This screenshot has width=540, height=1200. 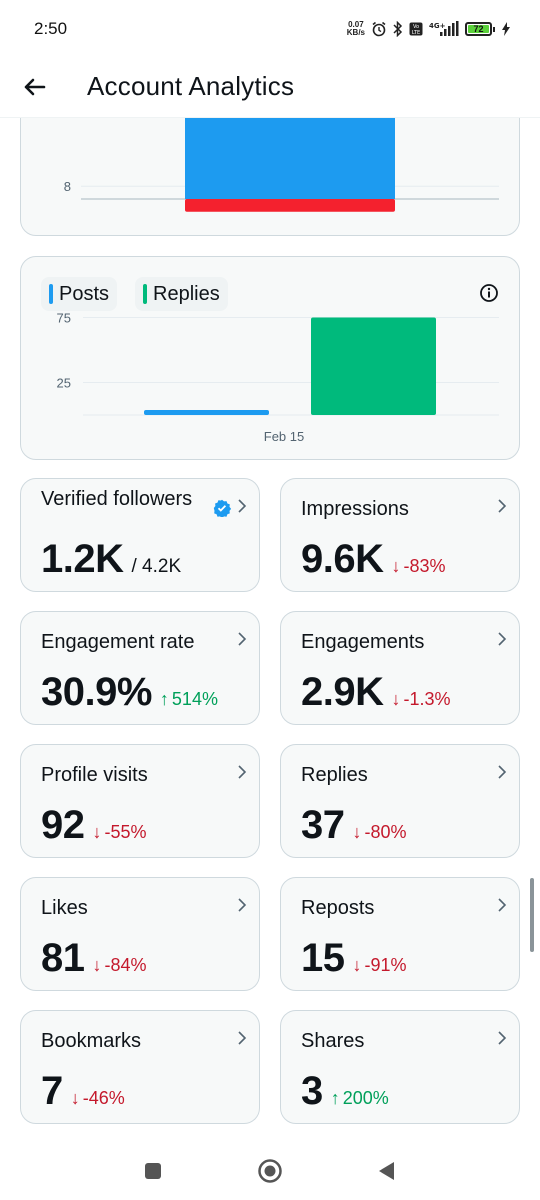 I want to click on page-title: Account Analytics, so click(x=191, y=86).